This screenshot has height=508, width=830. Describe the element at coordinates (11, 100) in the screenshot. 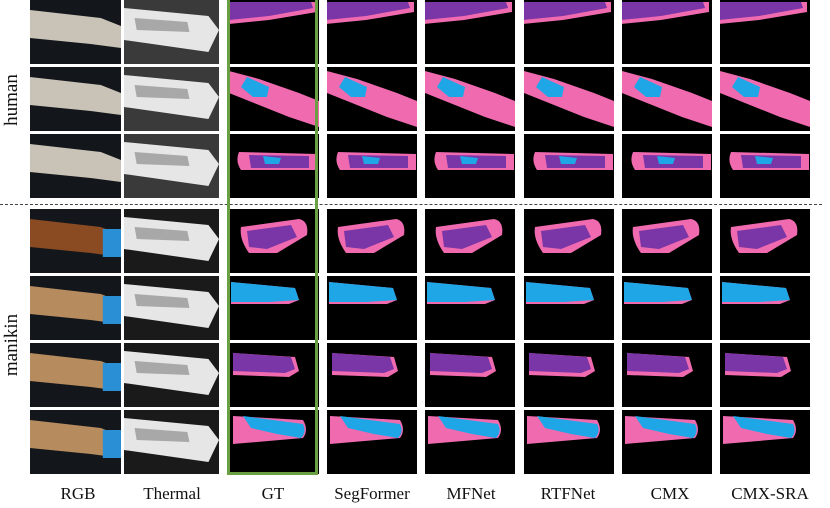

I see `group-label-human: human` at that location.